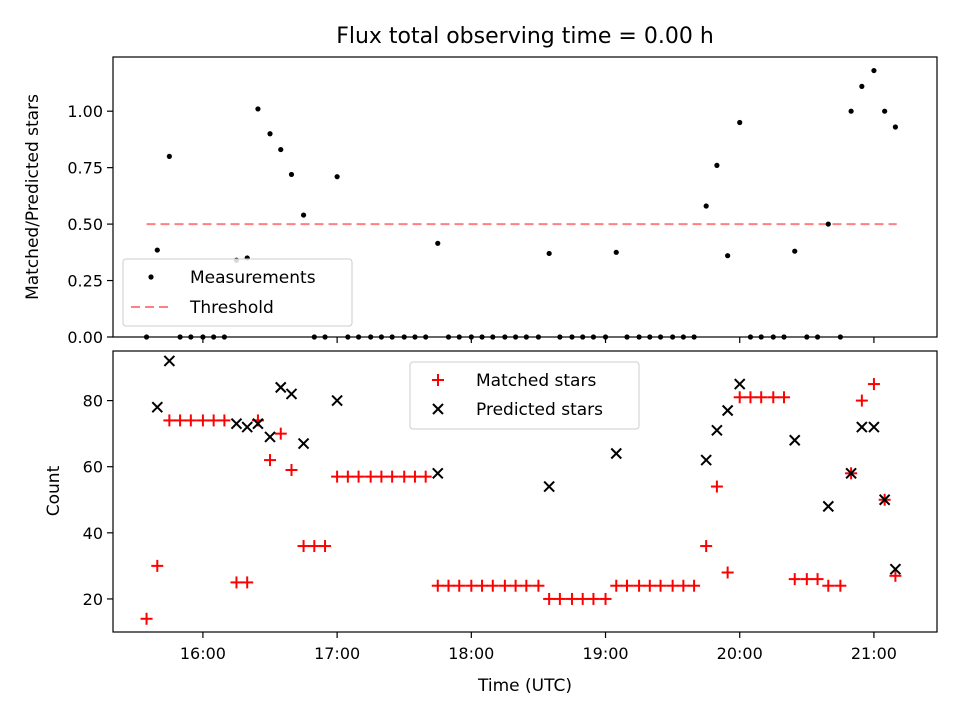  I want to click on x-axis-label: Time (UTC), so click(524, 686).